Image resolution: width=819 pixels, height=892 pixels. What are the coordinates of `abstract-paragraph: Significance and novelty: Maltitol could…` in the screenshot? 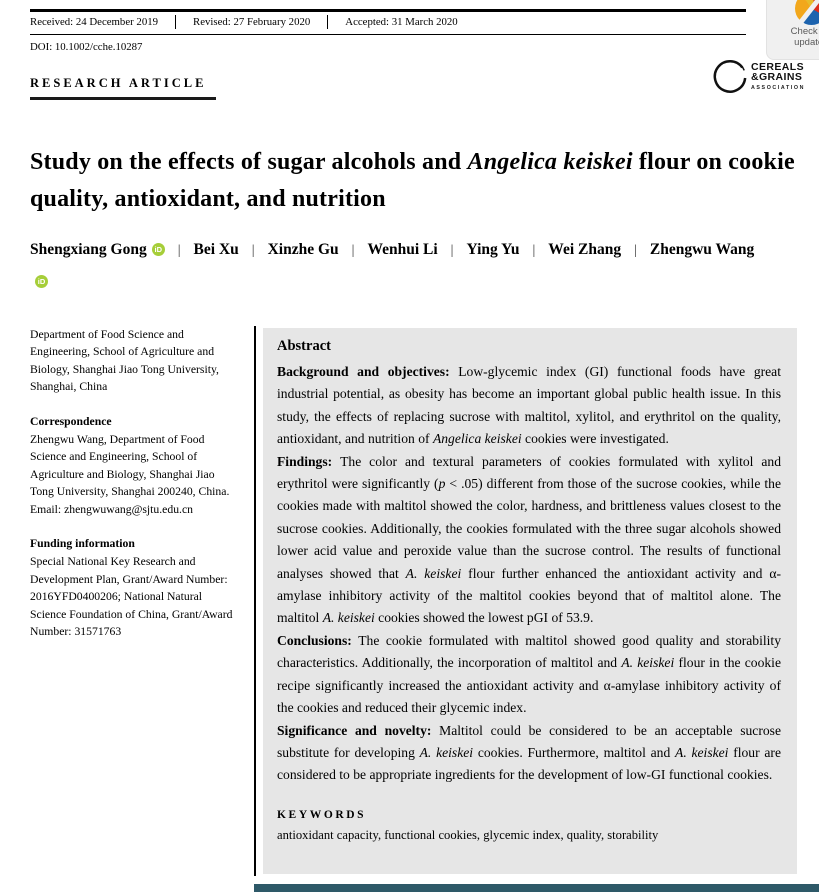 It's located at (529, 752).